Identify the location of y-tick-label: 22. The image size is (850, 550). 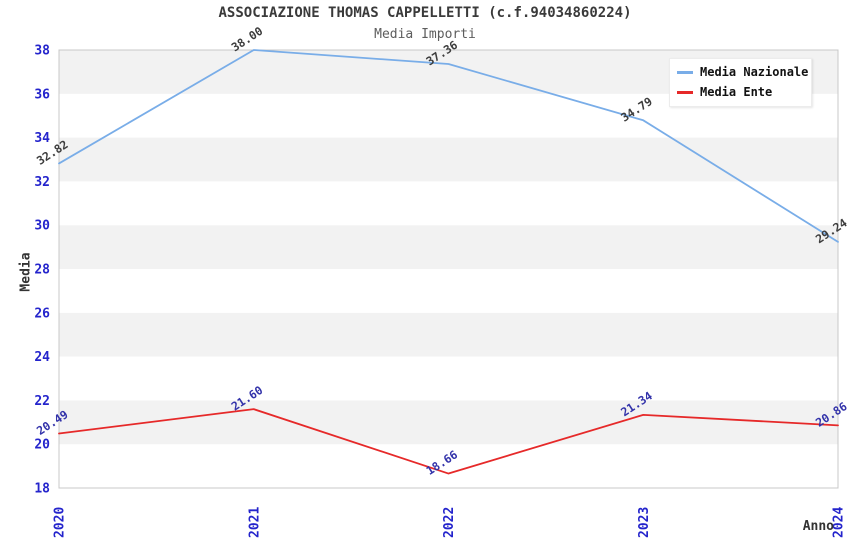
(42, 401).